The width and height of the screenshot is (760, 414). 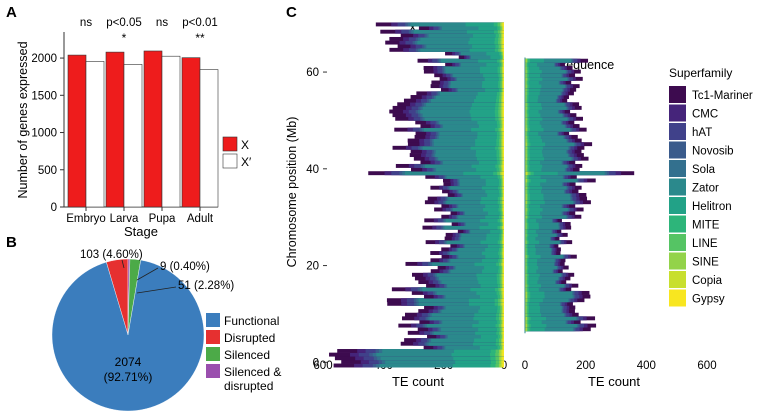 I want to click on a-legend-swatch-xprime, so click(x=230, y=161).